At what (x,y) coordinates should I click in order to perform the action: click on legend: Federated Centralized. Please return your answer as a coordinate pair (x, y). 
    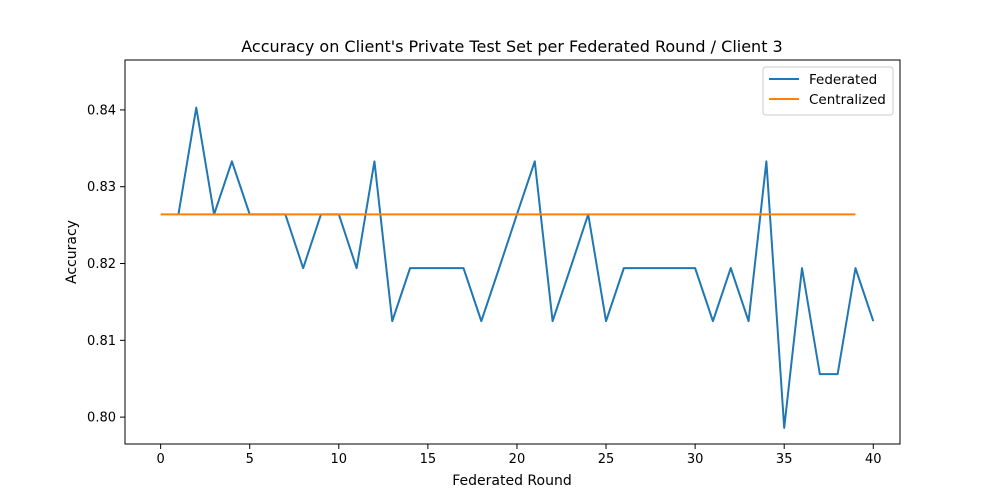
    Looking at the image, I should click on (828, 91).